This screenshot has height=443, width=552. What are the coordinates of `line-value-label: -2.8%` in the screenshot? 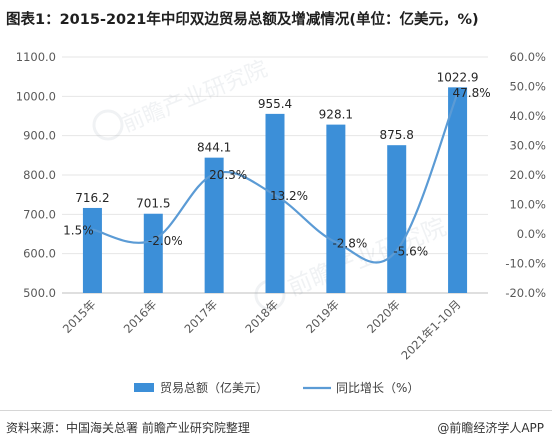 It's located at (349, 243).